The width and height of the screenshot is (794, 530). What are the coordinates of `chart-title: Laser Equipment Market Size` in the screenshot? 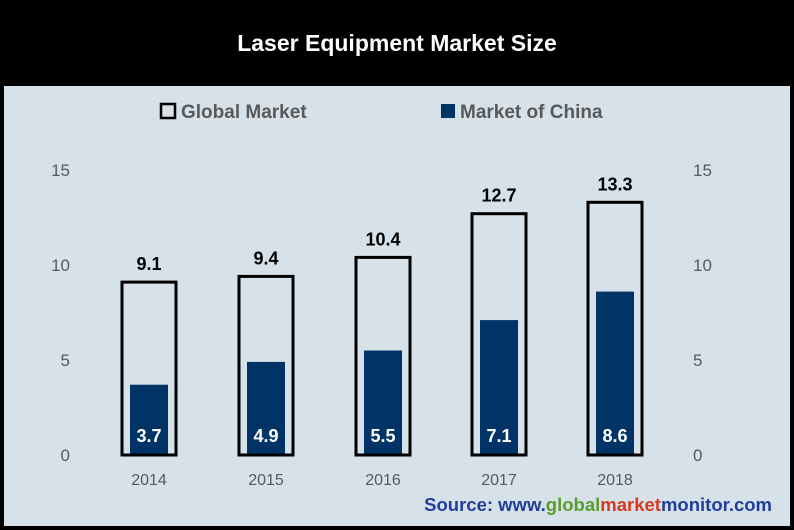 It's located at (397, 42).